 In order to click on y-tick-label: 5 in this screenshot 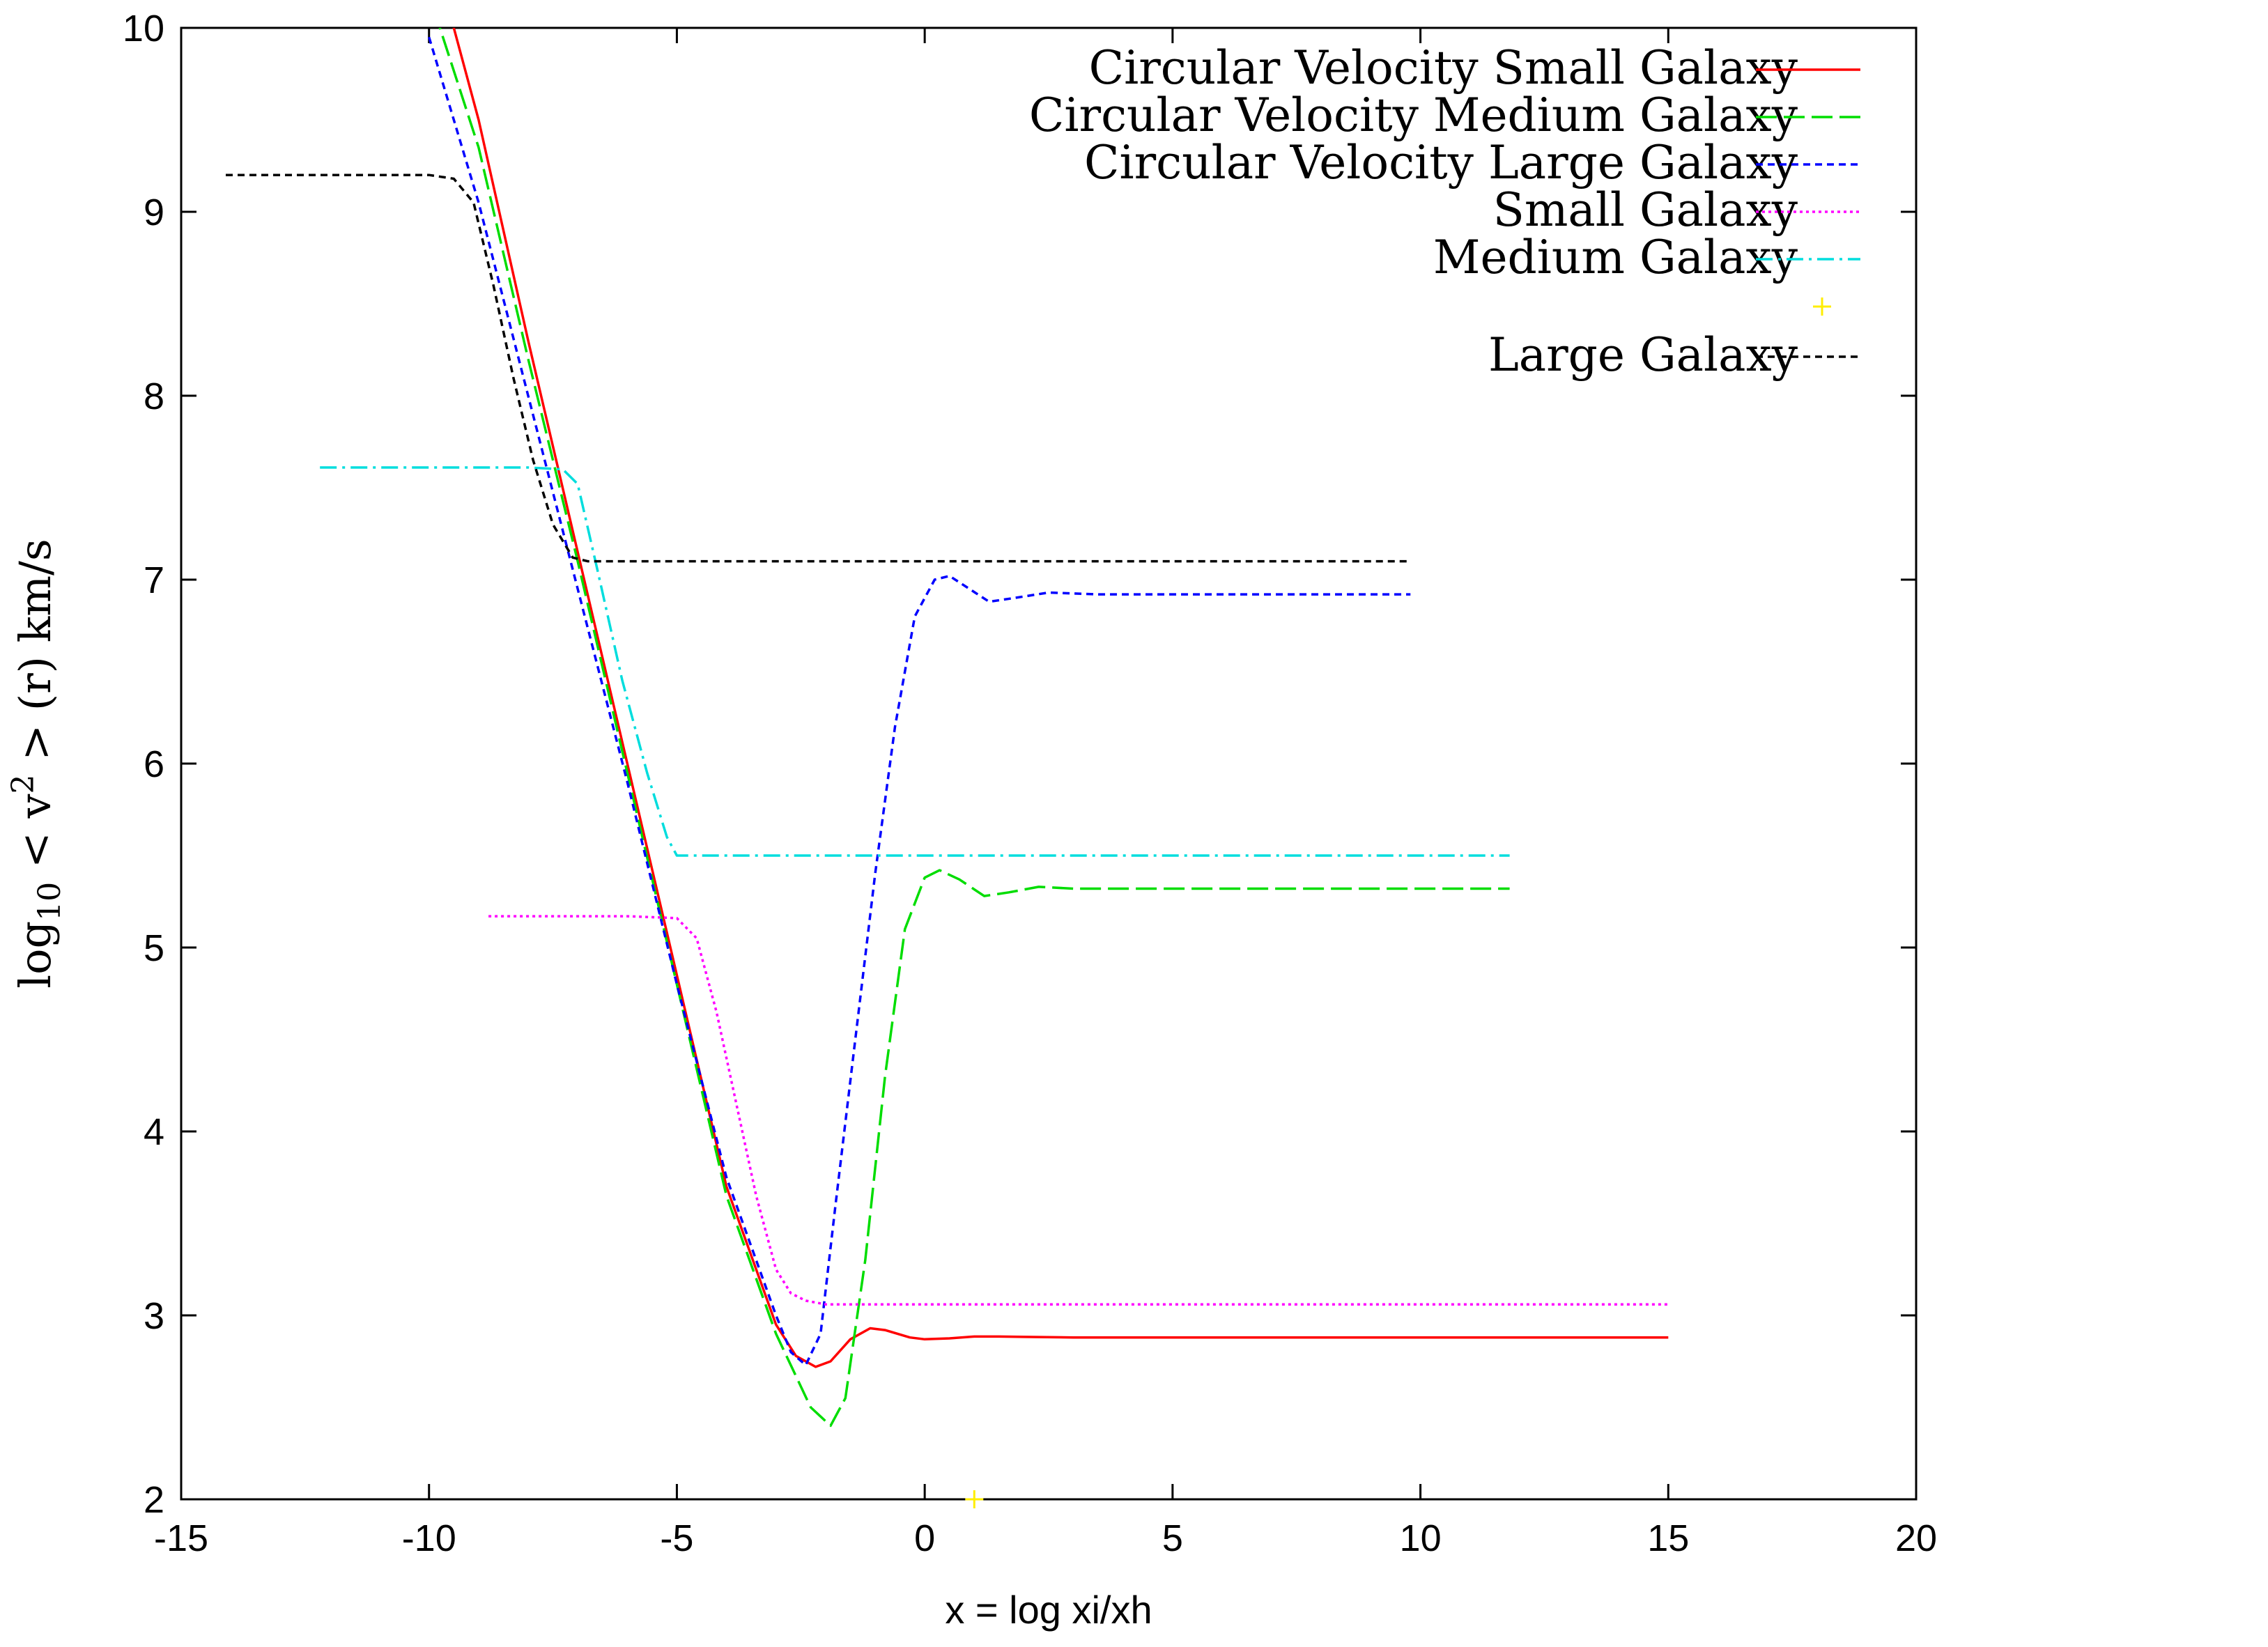, I will do `click(154, 948)`.